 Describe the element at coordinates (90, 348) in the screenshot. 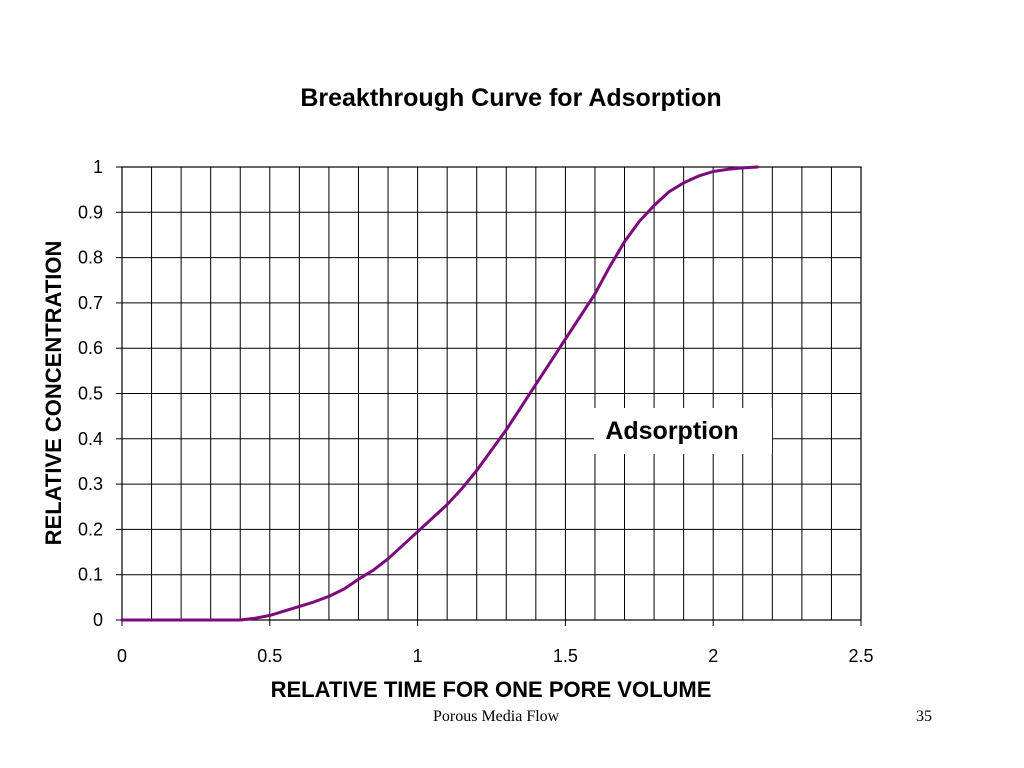

I see `y-tick-label: 0.6` at that location.